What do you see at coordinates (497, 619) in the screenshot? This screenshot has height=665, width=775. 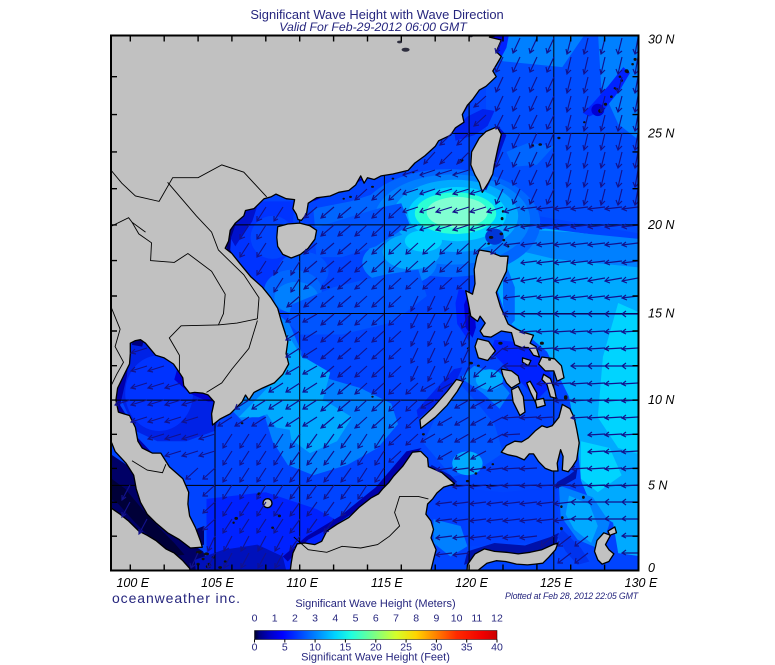 I see `svg-text: 12` at bounding box center [497, 619].